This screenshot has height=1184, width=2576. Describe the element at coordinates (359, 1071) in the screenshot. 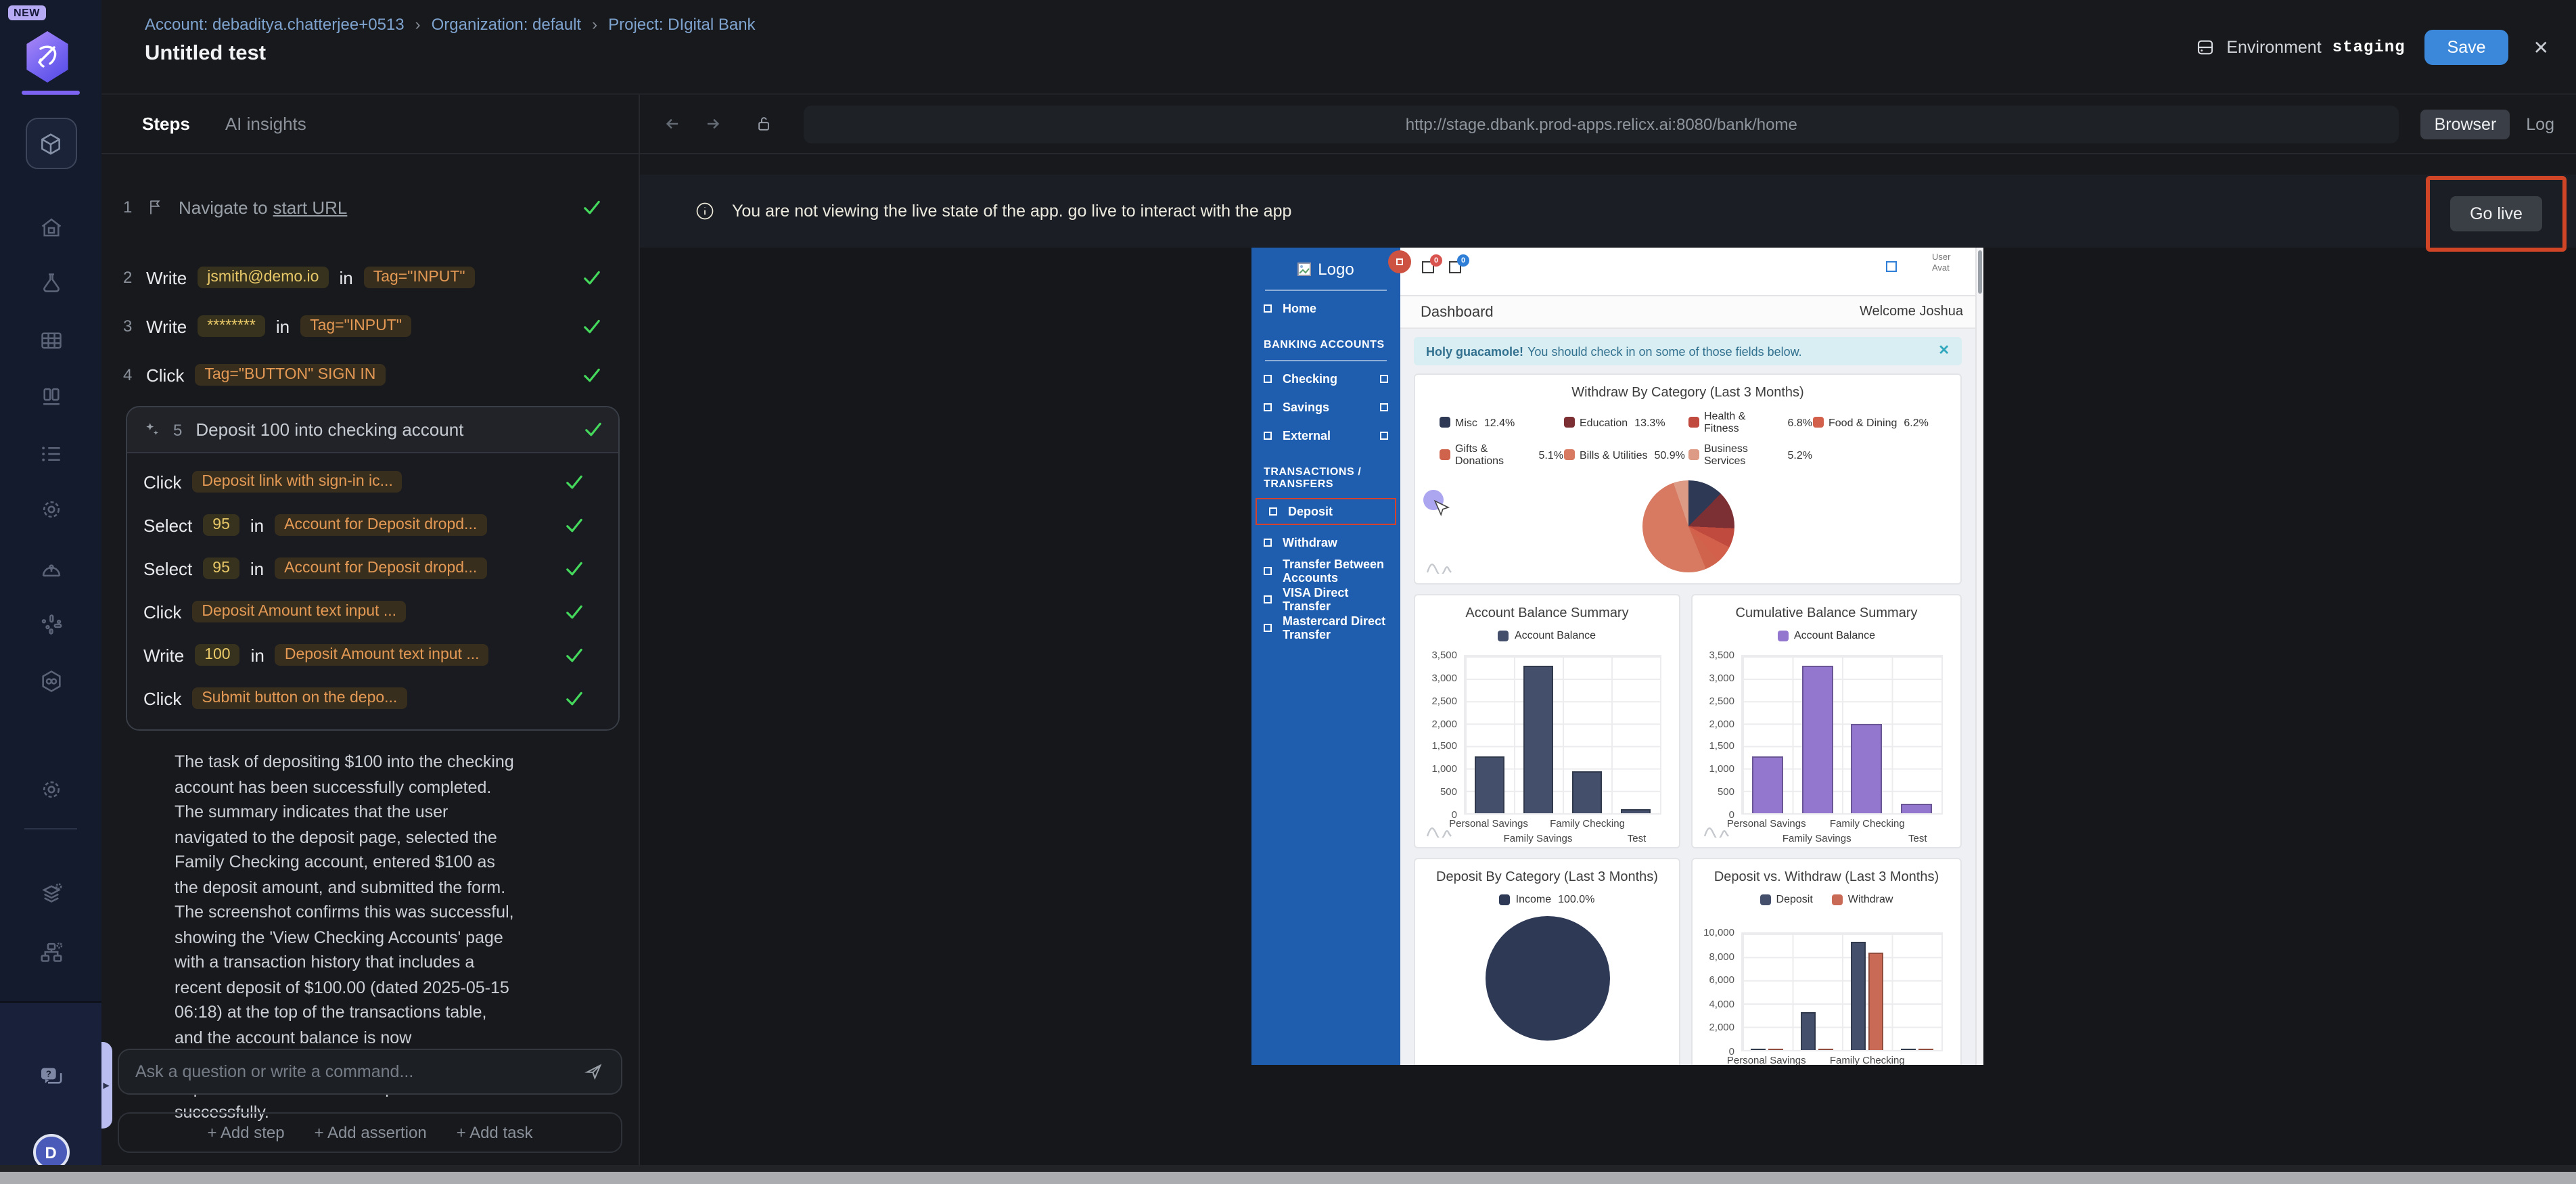

I see `command-input` at that location.